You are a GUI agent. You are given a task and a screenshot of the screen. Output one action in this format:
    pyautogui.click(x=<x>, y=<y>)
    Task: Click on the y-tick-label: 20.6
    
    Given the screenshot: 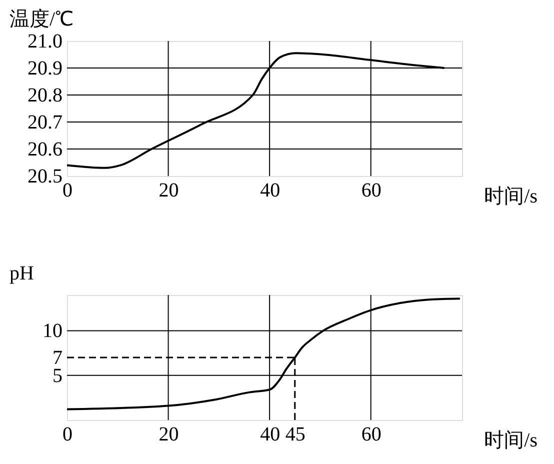 What is the action you would take?
    pyautogui.click(x=45, y=149)
    